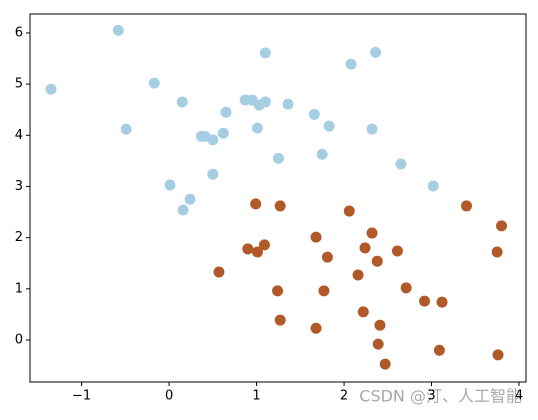  Describe the element at coordinates (19, 288) in the screenshot. I see `y-tick-label: 1` at that location.